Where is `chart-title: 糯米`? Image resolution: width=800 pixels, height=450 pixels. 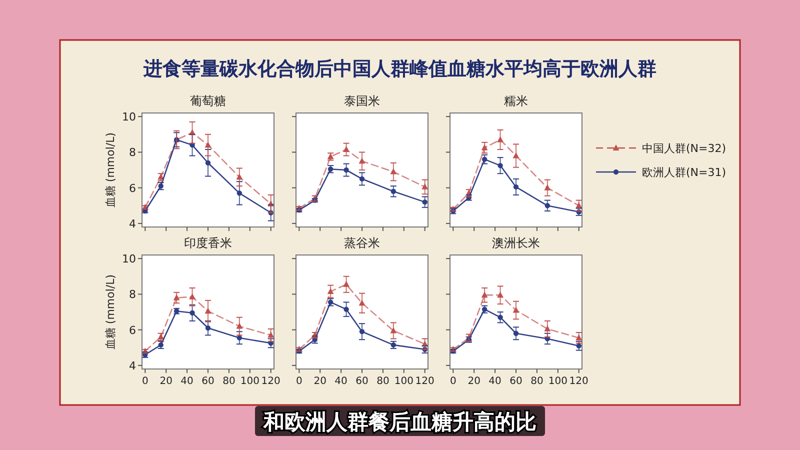
chart-title: 糯米 is located at coordinates (516, 101).